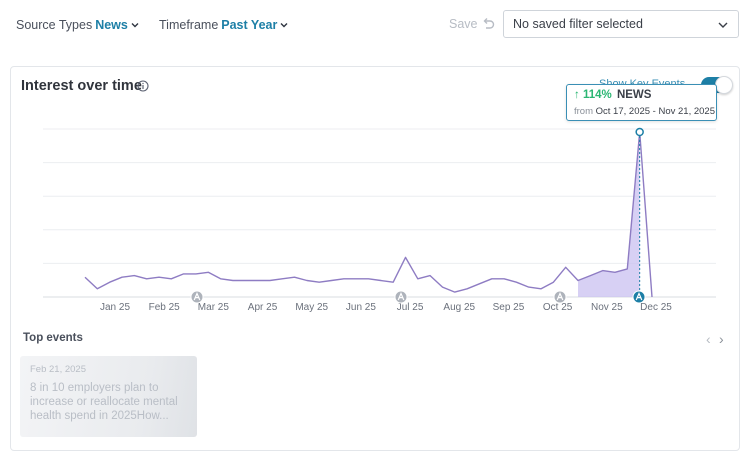 The image size is (756, 463). What do you see at coordinates (558, 307) in the screenshot?
I see `x-tick-label: Oct 25` at bounding box center [558, 307].